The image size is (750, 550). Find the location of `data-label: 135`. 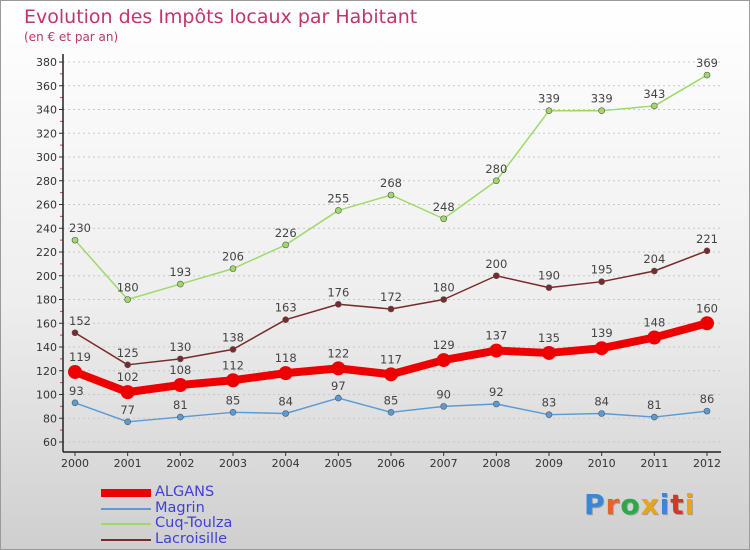

data-label: 135 is located at coordinates (549, 338).